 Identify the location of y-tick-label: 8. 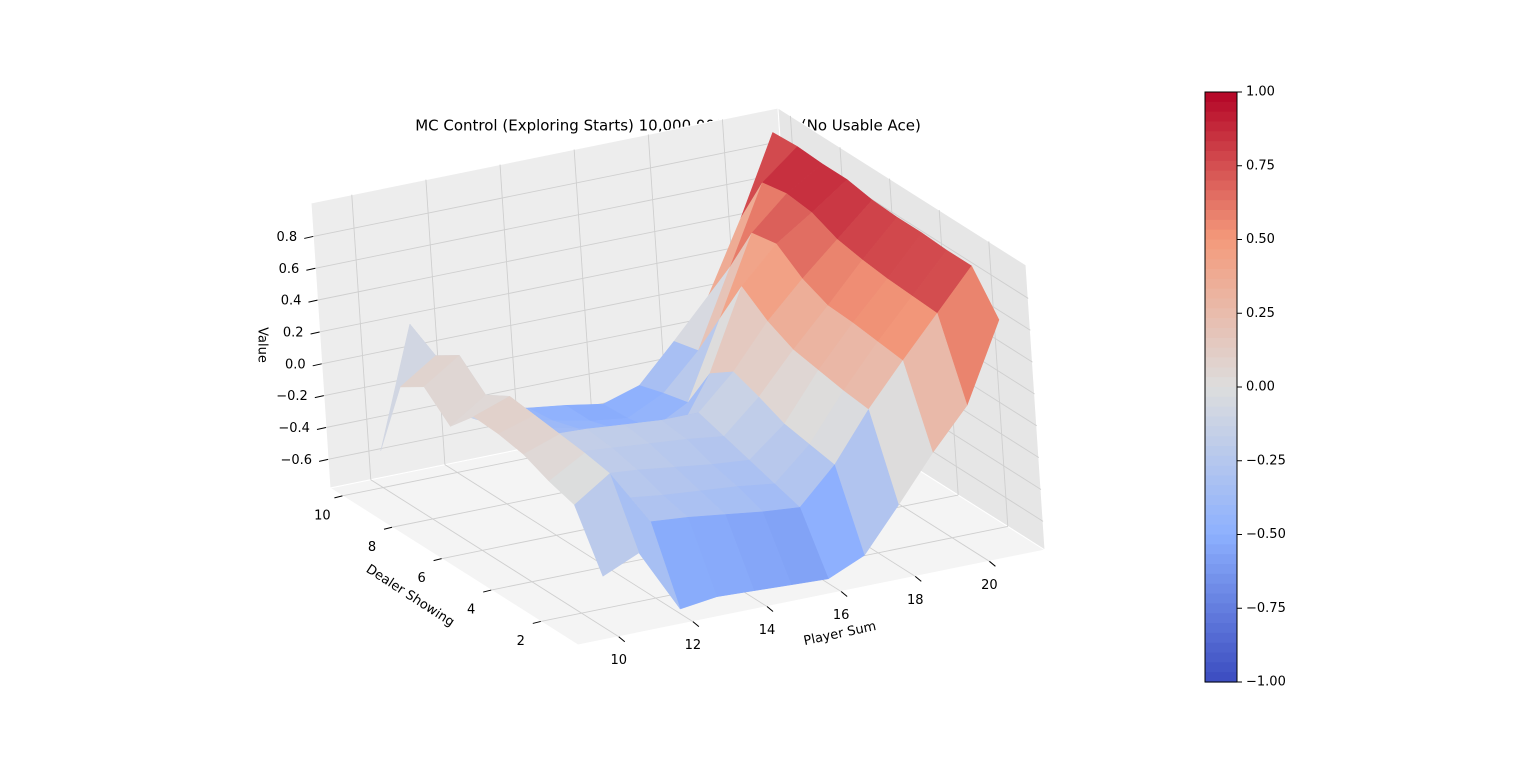
(372, 547).